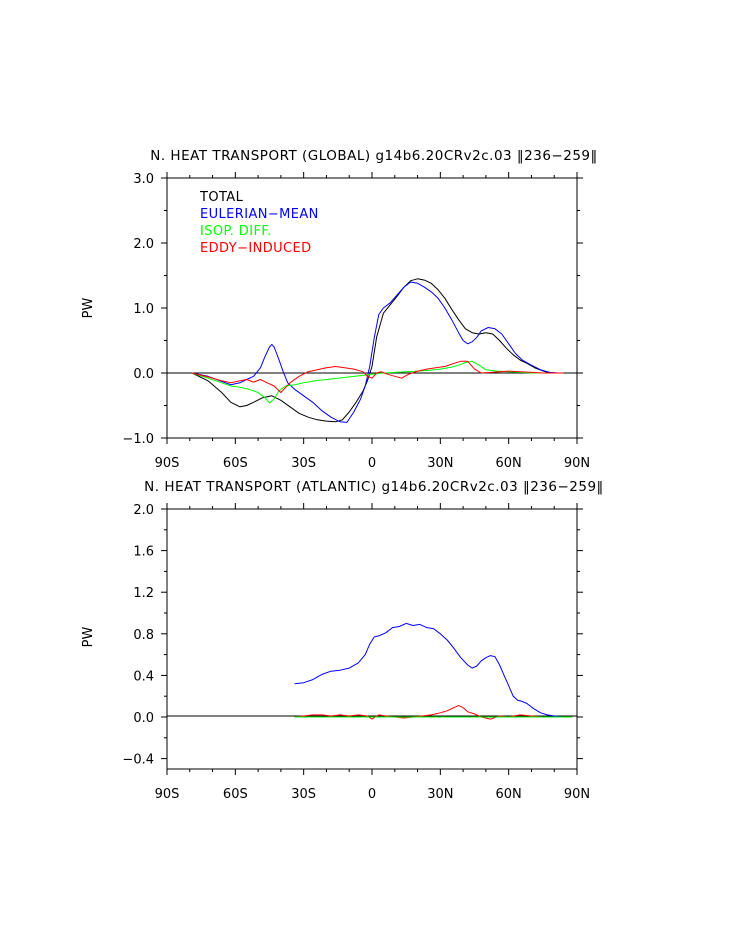  Describe the element at coordinates (221, 197) in the screenshot. I see `legend-total: TOTAL` at that location.